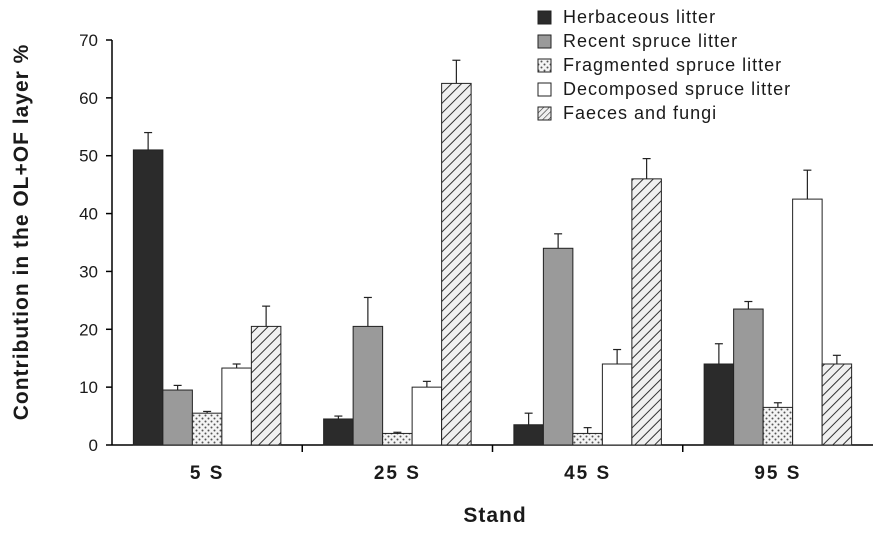  Describe the element at coordinates (544, 113) in the screenshot. I see `legend-swatch-faeces-and-fungi` at that location.